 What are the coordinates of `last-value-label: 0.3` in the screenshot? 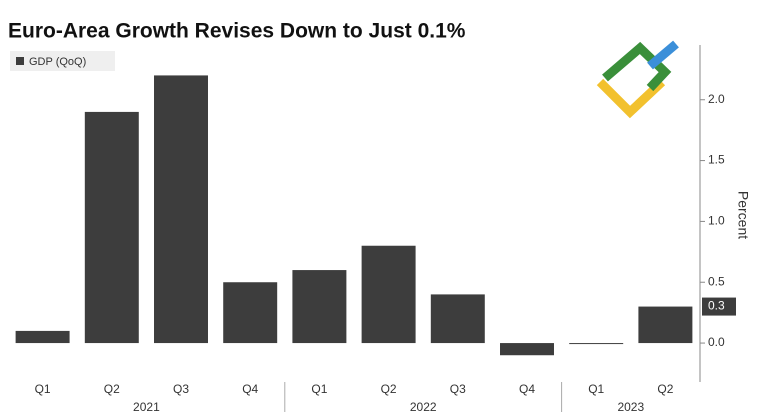 It's located at (716, 306).